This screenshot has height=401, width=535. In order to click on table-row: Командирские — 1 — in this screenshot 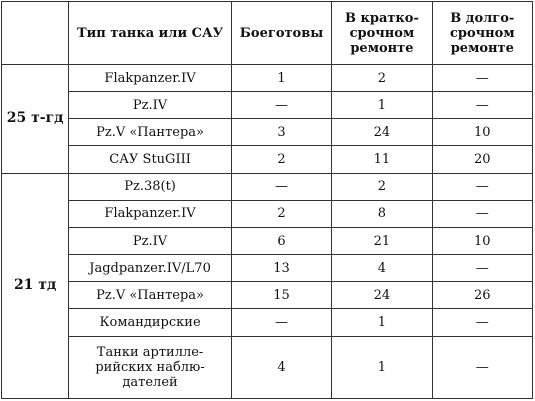, I will do `click(268, 322)`.